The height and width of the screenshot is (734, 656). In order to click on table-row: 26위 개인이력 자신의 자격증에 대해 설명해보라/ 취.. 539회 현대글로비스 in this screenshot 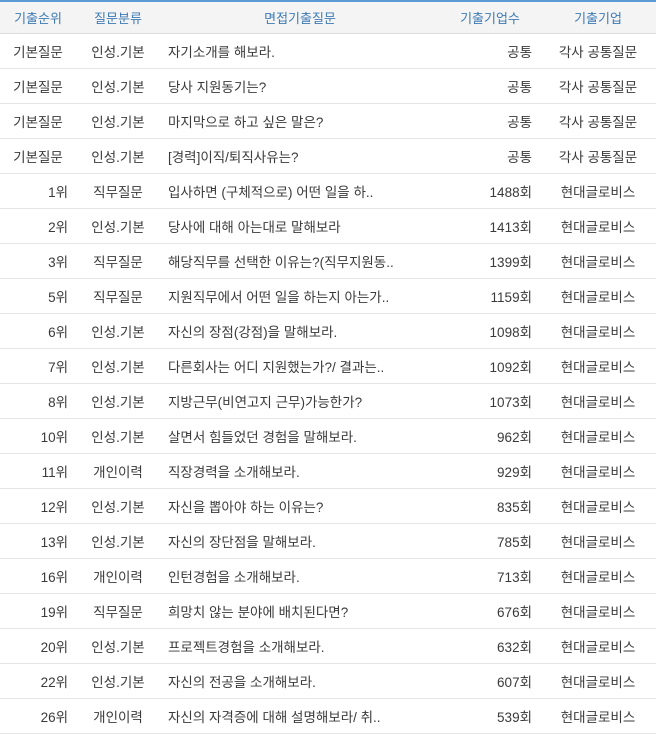, I will do `click(328, 716)`.